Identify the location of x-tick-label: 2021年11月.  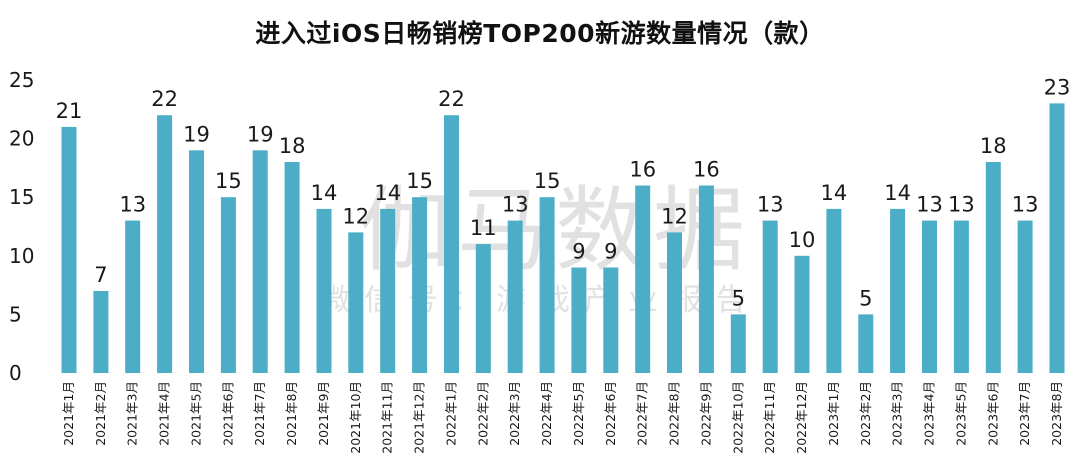
(387, 417).